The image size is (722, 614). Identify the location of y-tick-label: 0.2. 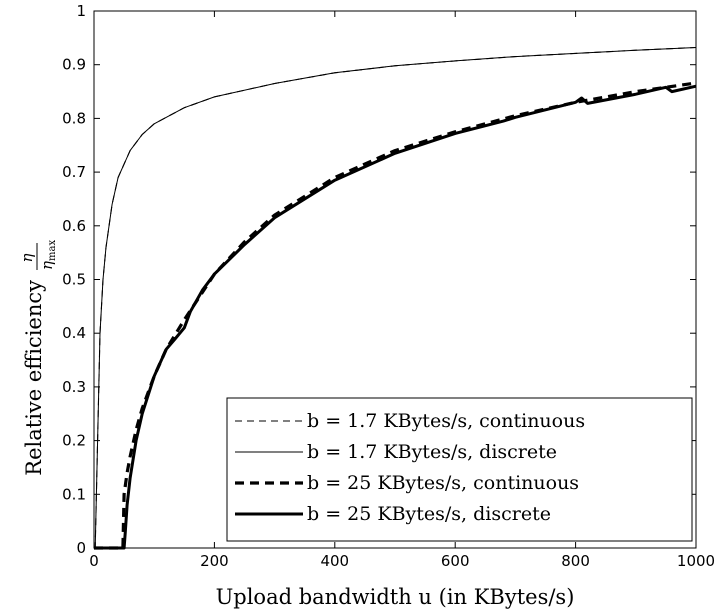
(74, 441).